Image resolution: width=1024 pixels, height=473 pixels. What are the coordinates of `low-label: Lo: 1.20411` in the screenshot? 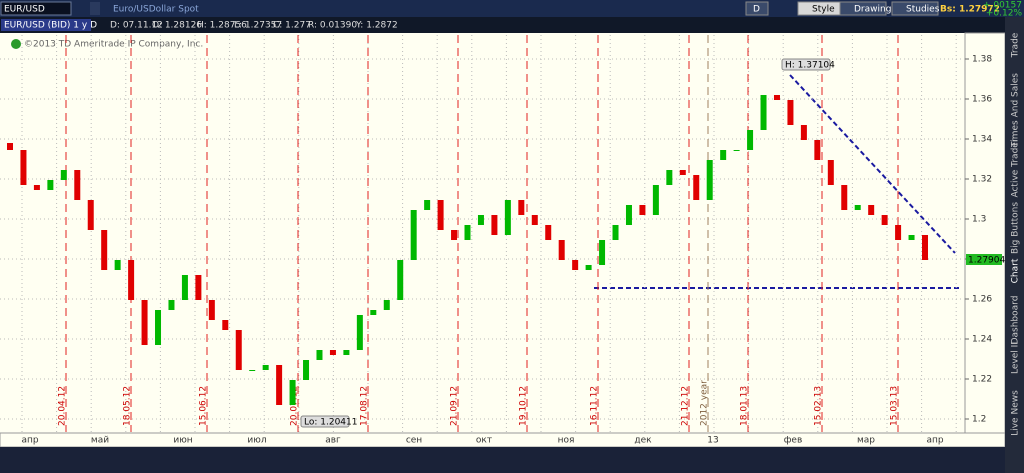 It's located at (330, 423).